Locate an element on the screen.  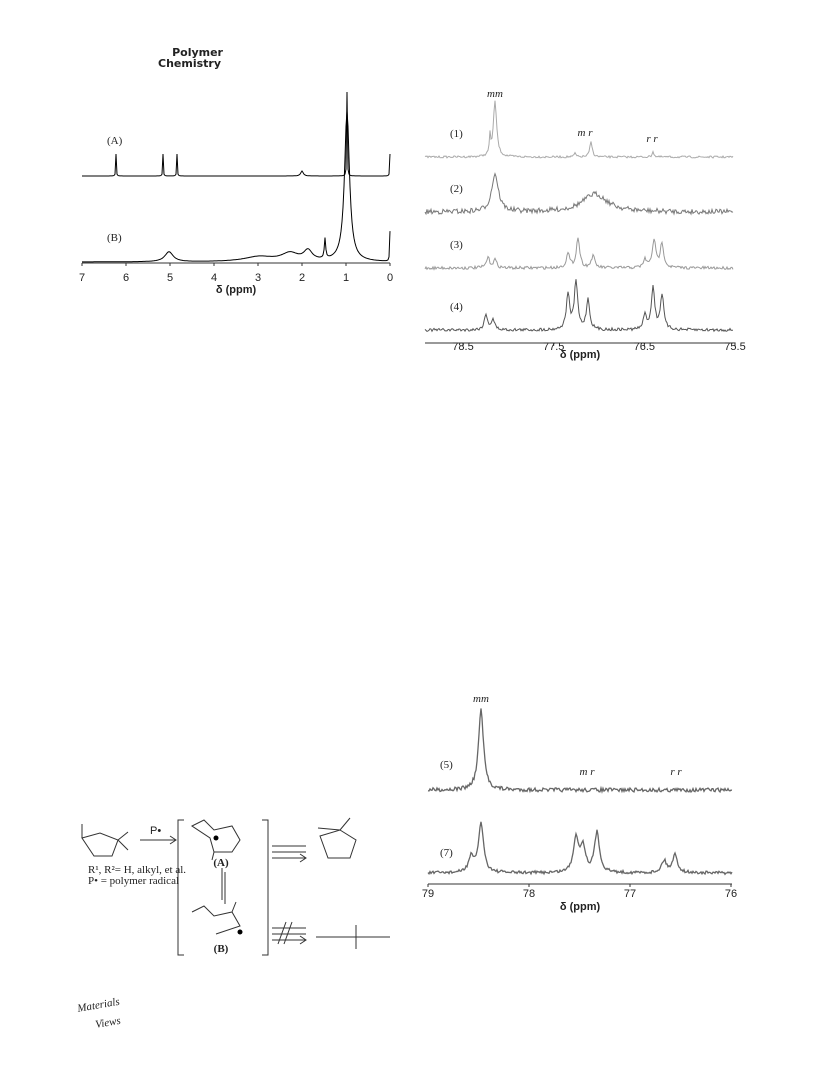
x-tick-label: 1 is located at coordinates (346, 278).